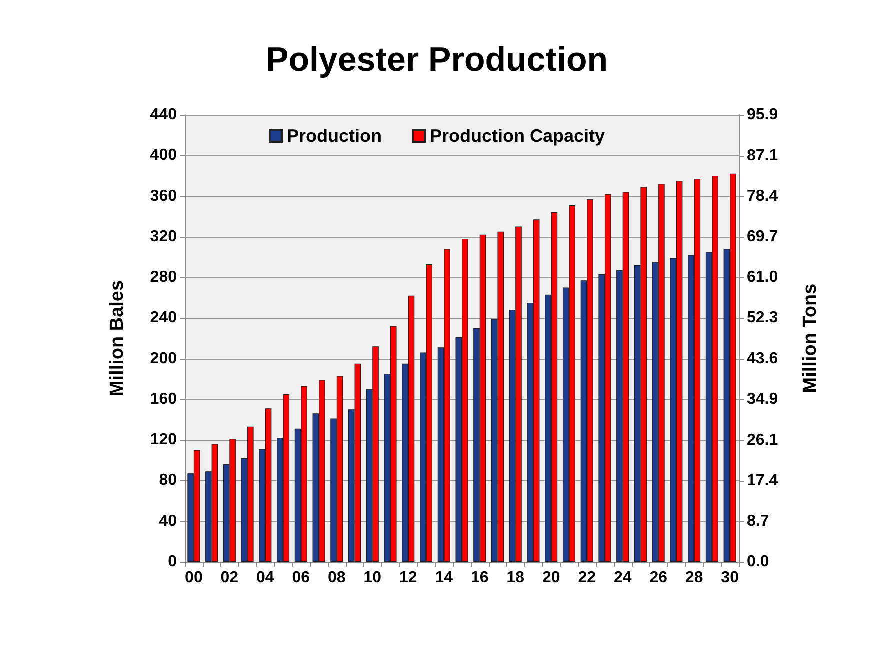 This screenshot has width=874, height=662. What do you see at coordinates (164, 196) in the screenshot?
I see `y-tick-label: 360` at bounding box center [164, 196].